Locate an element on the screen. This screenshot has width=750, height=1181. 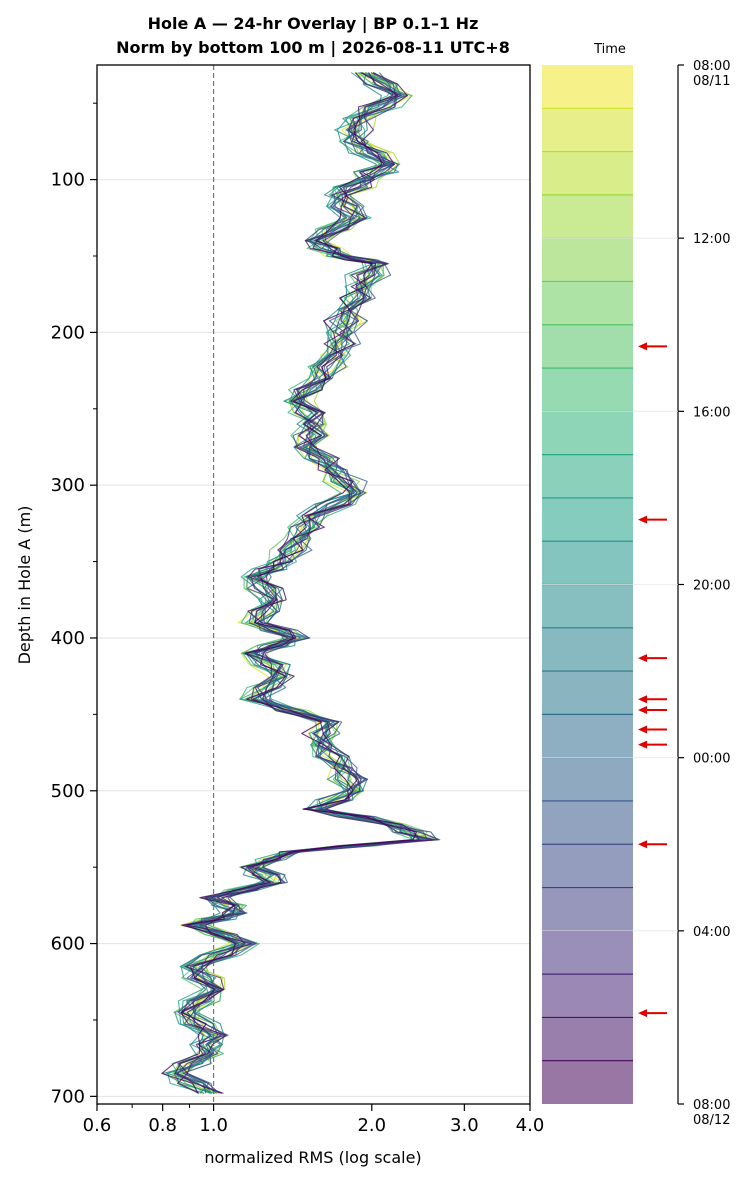
colorbar-tick-label: 12:00 is located at coordinates (711, 239).